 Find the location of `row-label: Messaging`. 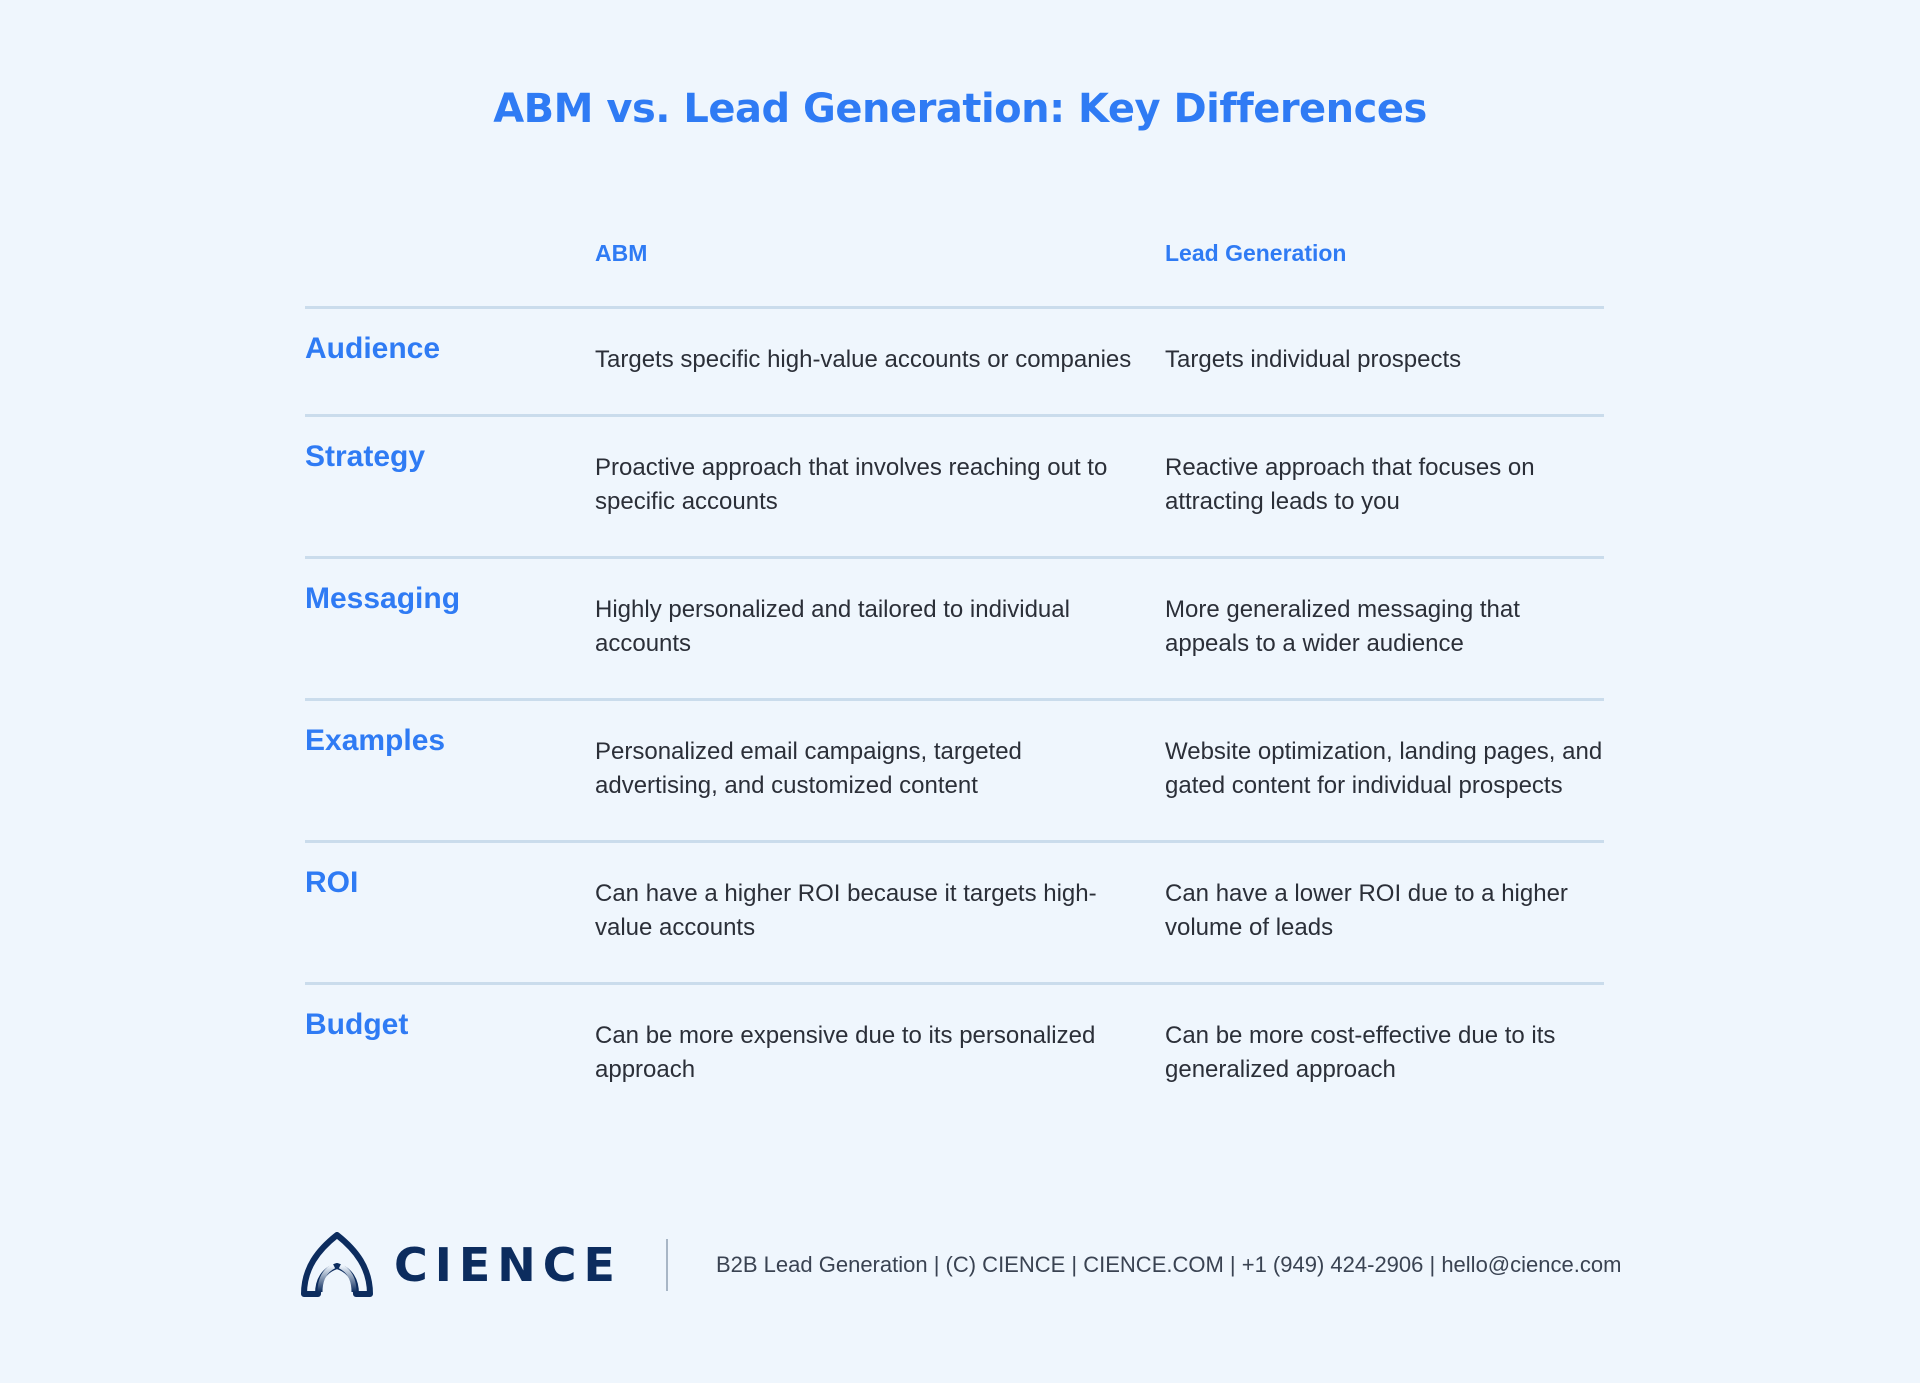

row-label: Messaging is located at coordinates (383, 598).